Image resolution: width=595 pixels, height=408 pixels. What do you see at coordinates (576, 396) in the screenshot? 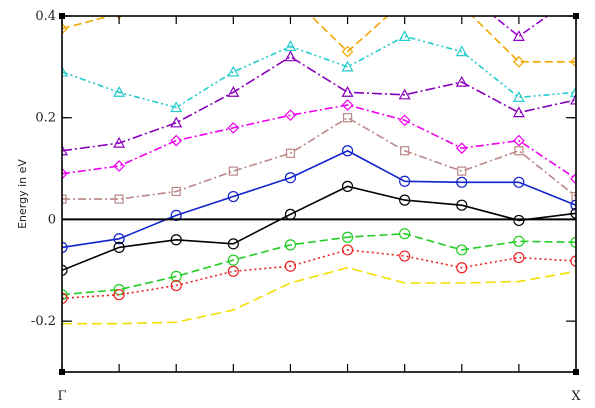
I see `x-tick-label: X` at bounding box center [576, 396].